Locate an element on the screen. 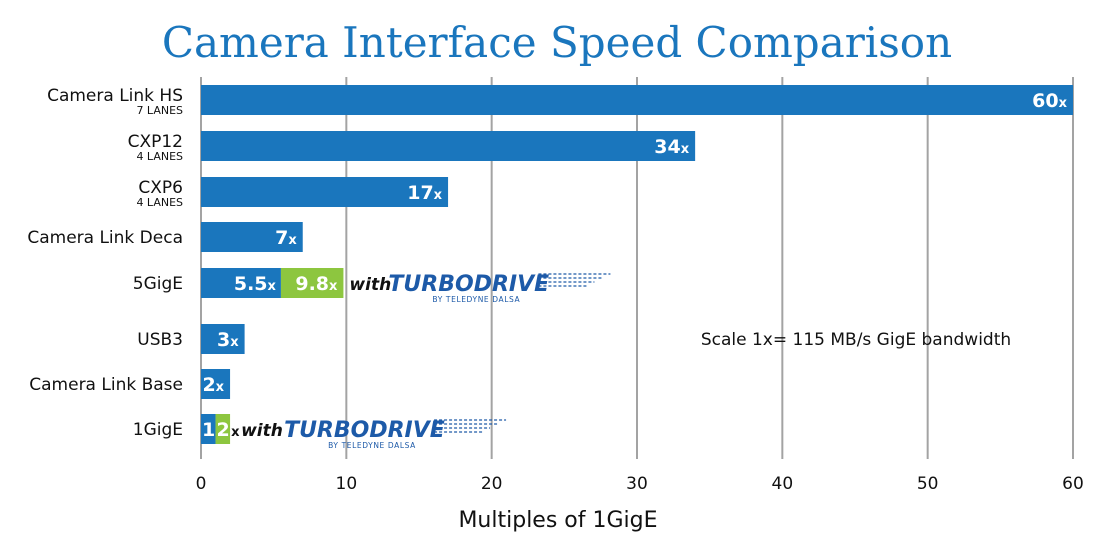  bar-value-label: 2x is located at coordinates (213, 385).